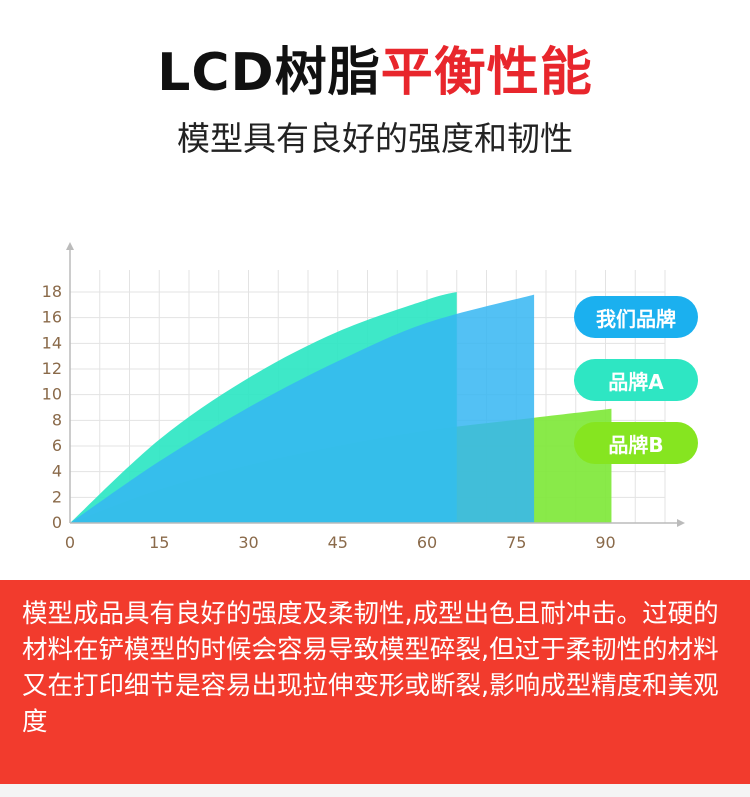 The height and width of the screenshot is (797, 750). Describe the element at coordinates (52, 394) in the screenshot. I see `y-tick-label: 10` at that location.